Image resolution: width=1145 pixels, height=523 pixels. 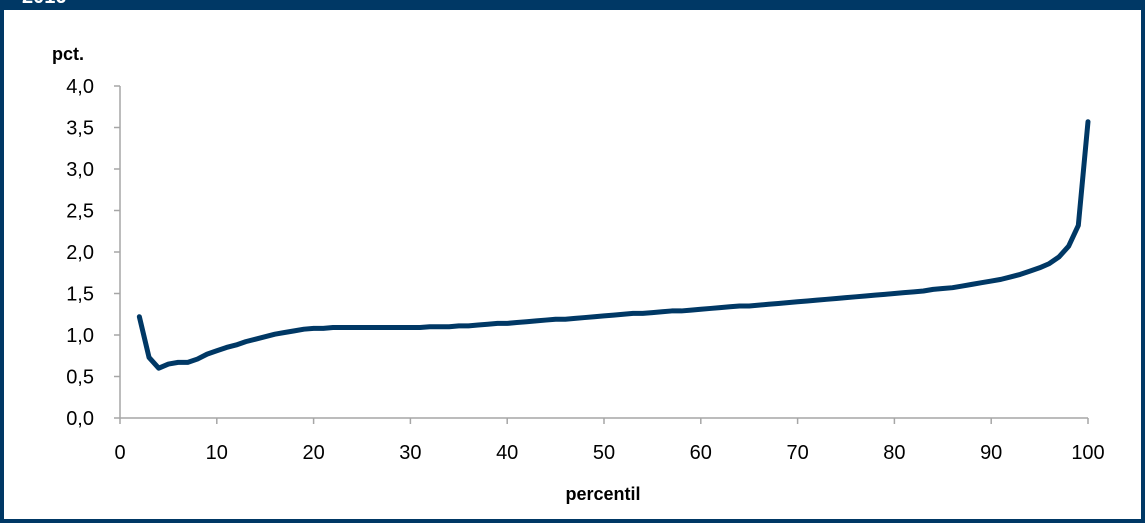 I want to click on y-tick-label: 4,0, so click(x=80, y=87).